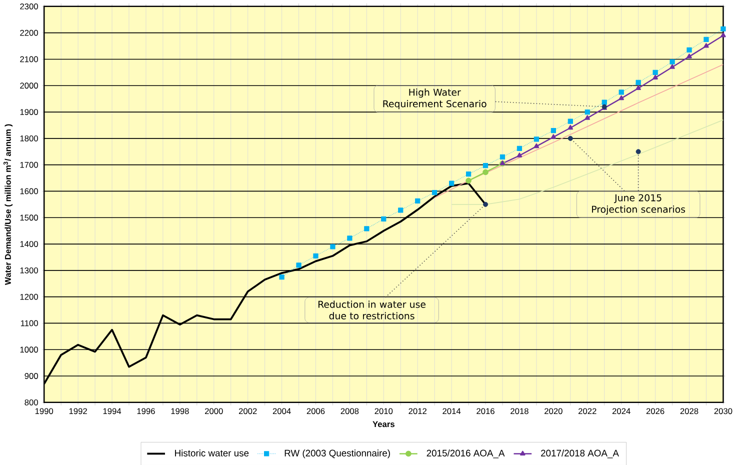  Describe the element at coordinates (580, 453) in the screenshot. I see `legend-label: 2017/2018 AOA_A` at that location.